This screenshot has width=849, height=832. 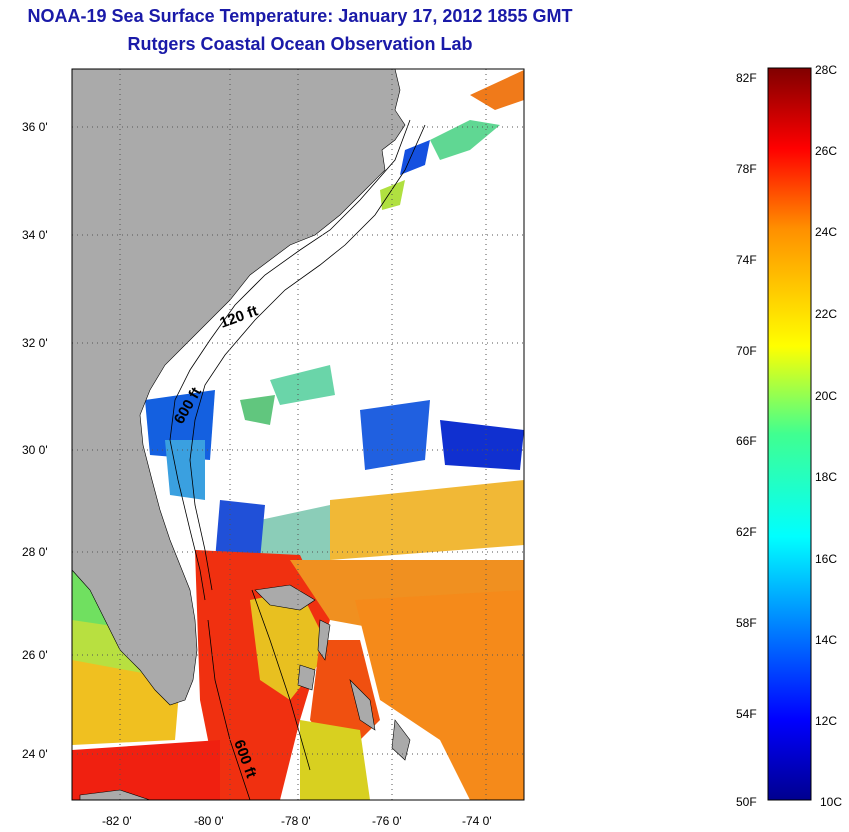 What do you see at coordinates (826, 70) in the screenshot?
I see `svg-text: 28C` at bounding box center [826, 70].